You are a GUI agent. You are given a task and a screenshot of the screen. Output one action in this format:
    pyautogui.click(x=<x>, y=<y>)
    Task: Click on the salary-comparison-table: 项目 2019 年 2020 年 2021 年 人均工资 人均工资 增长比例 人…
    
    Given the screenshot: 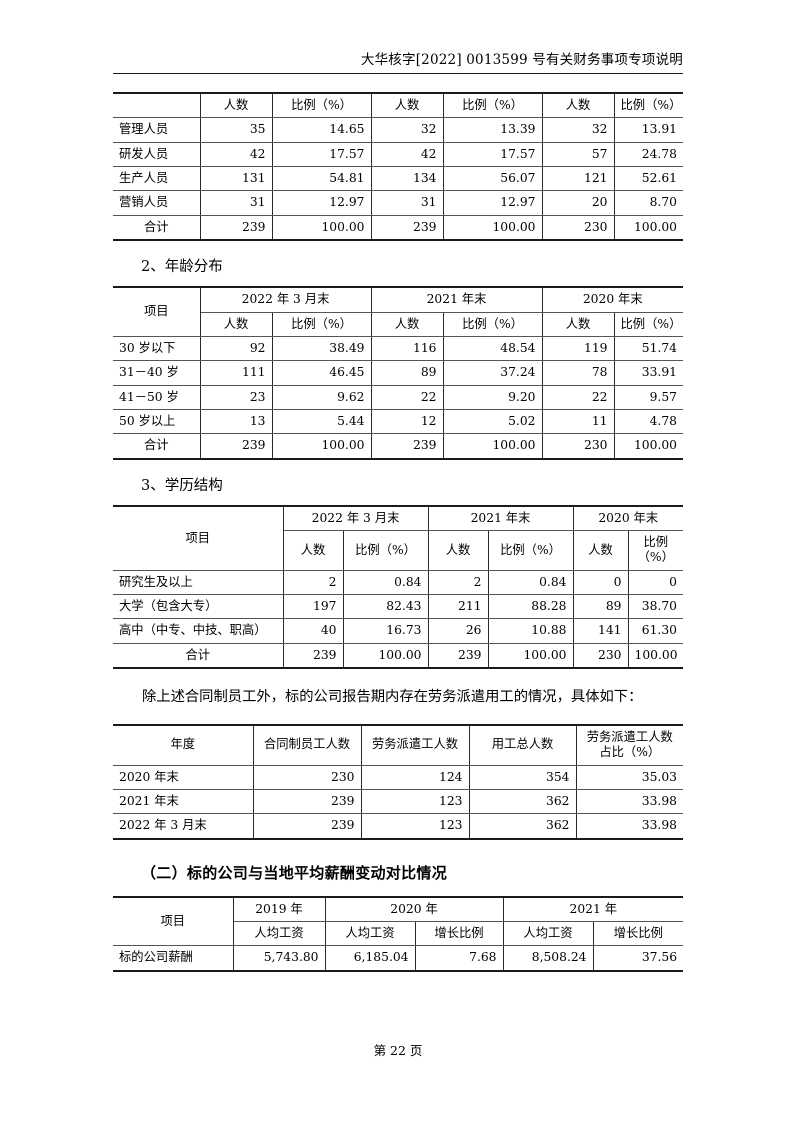 What is the action you would take?
    pyautogui.click(x=398, y=933)
    